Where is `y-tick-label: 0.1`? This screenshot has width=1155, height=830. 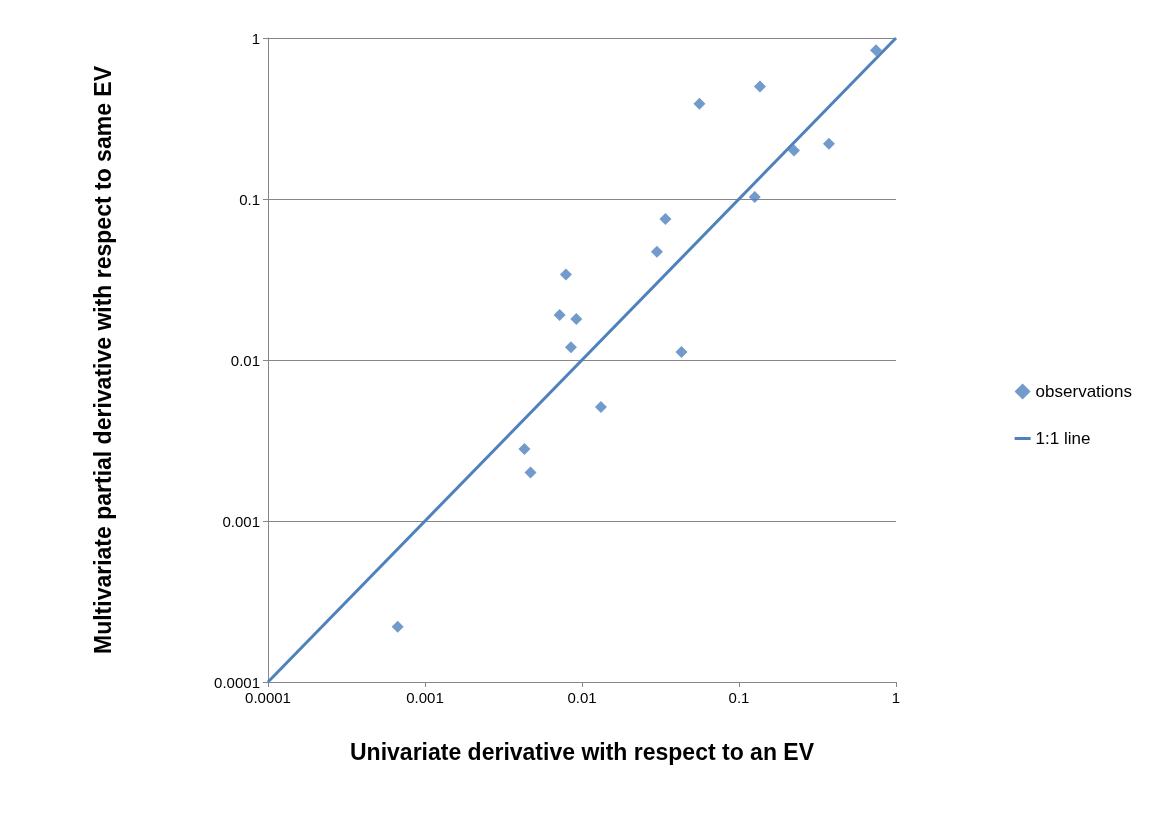 y-tick-label: 0.1 is located at coordinates (249, 199).